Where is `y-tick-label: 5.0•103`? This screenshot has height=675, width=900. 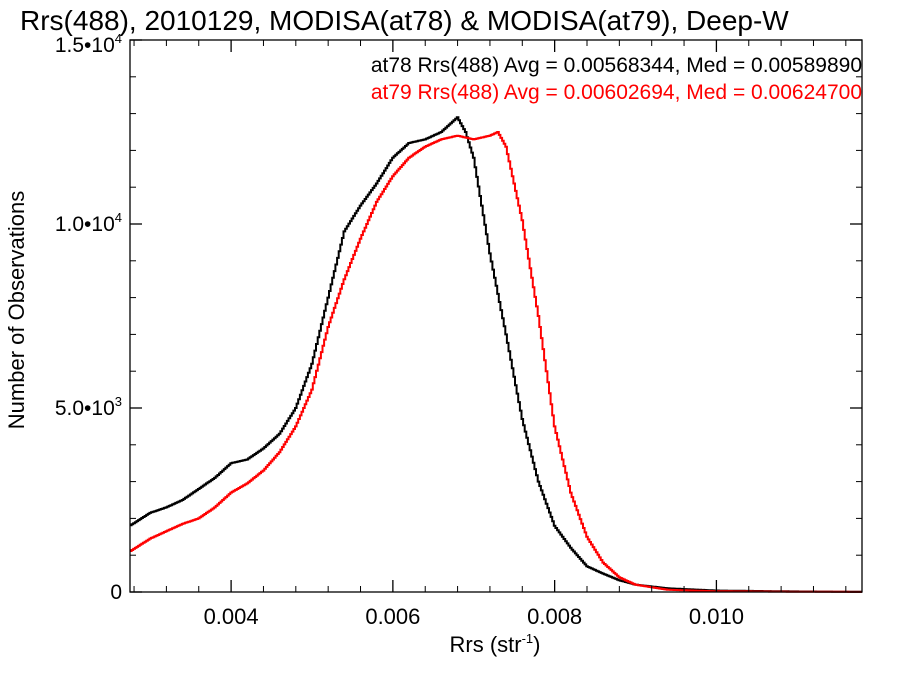
y-tick-label: 5.0•103 is located at coordinates (88, 407).